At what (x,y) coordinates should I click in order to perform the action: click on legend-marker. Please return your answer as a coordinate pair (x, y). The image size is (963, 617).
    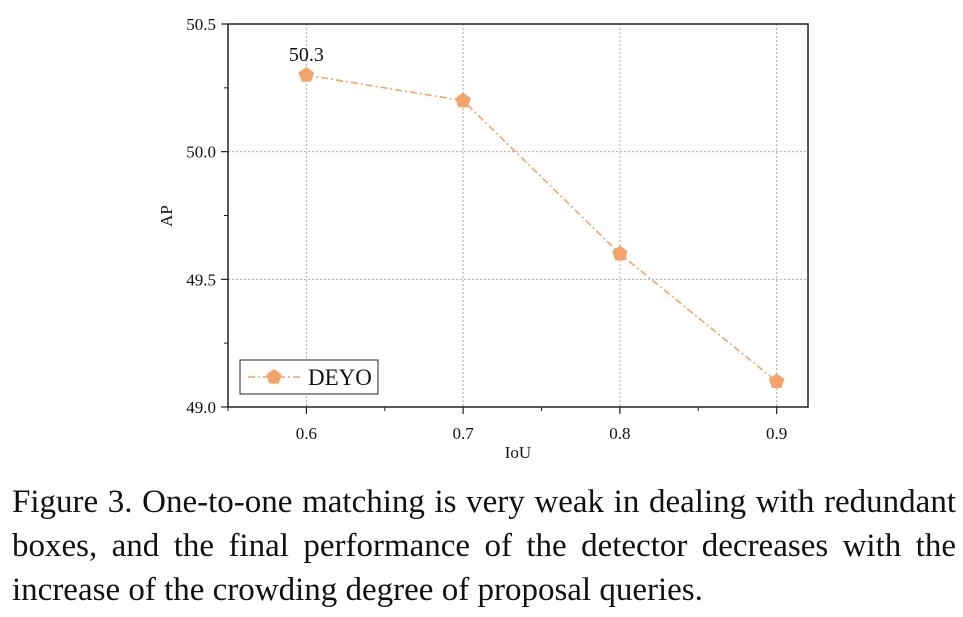
    Looking at the image, I should click on (274, 376).